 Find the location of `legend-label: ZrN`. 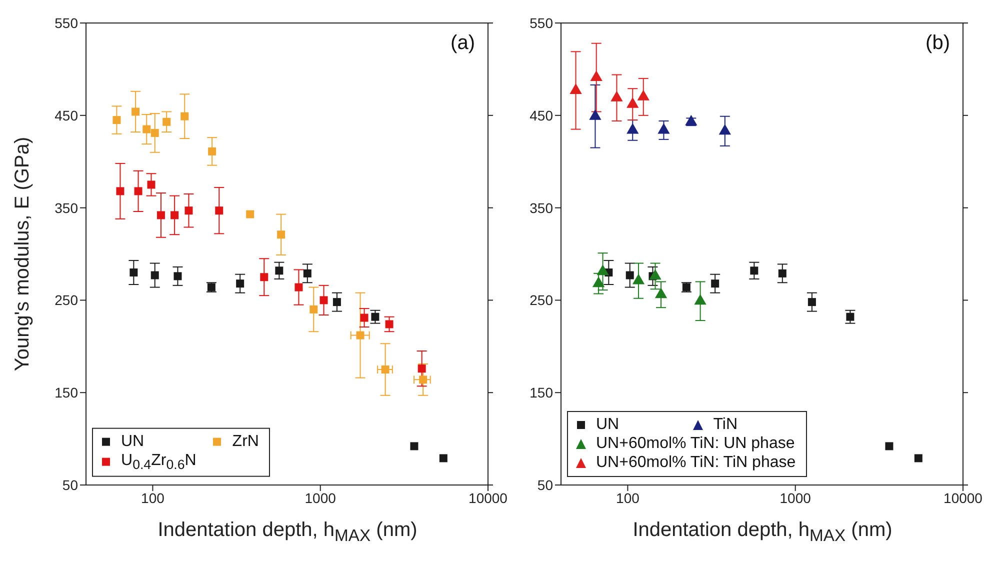

legend-label: ZrN is located at coordinates (245, 441).